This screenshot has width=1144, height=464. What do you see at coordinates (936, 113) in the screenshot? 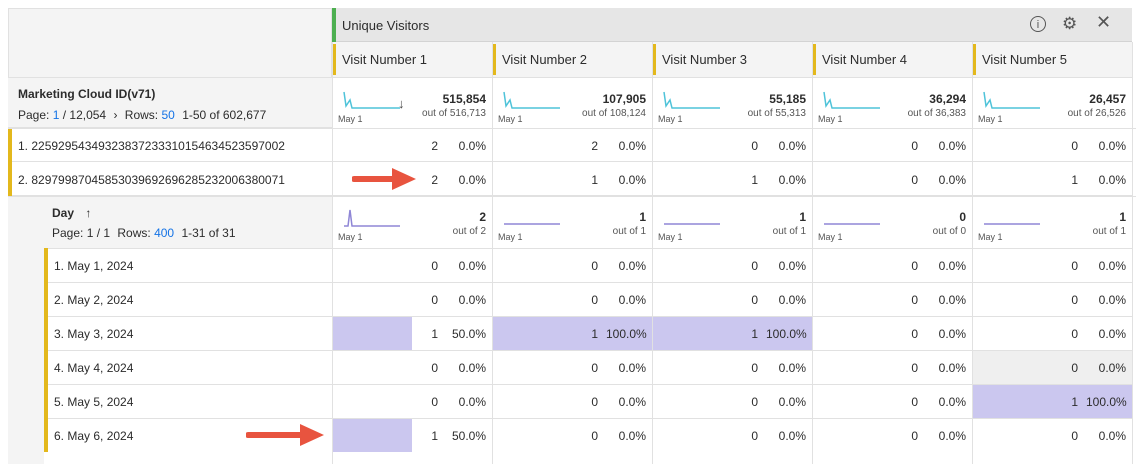
I see `total-out-of: out of 36,383` at bounding box center [936, 113].